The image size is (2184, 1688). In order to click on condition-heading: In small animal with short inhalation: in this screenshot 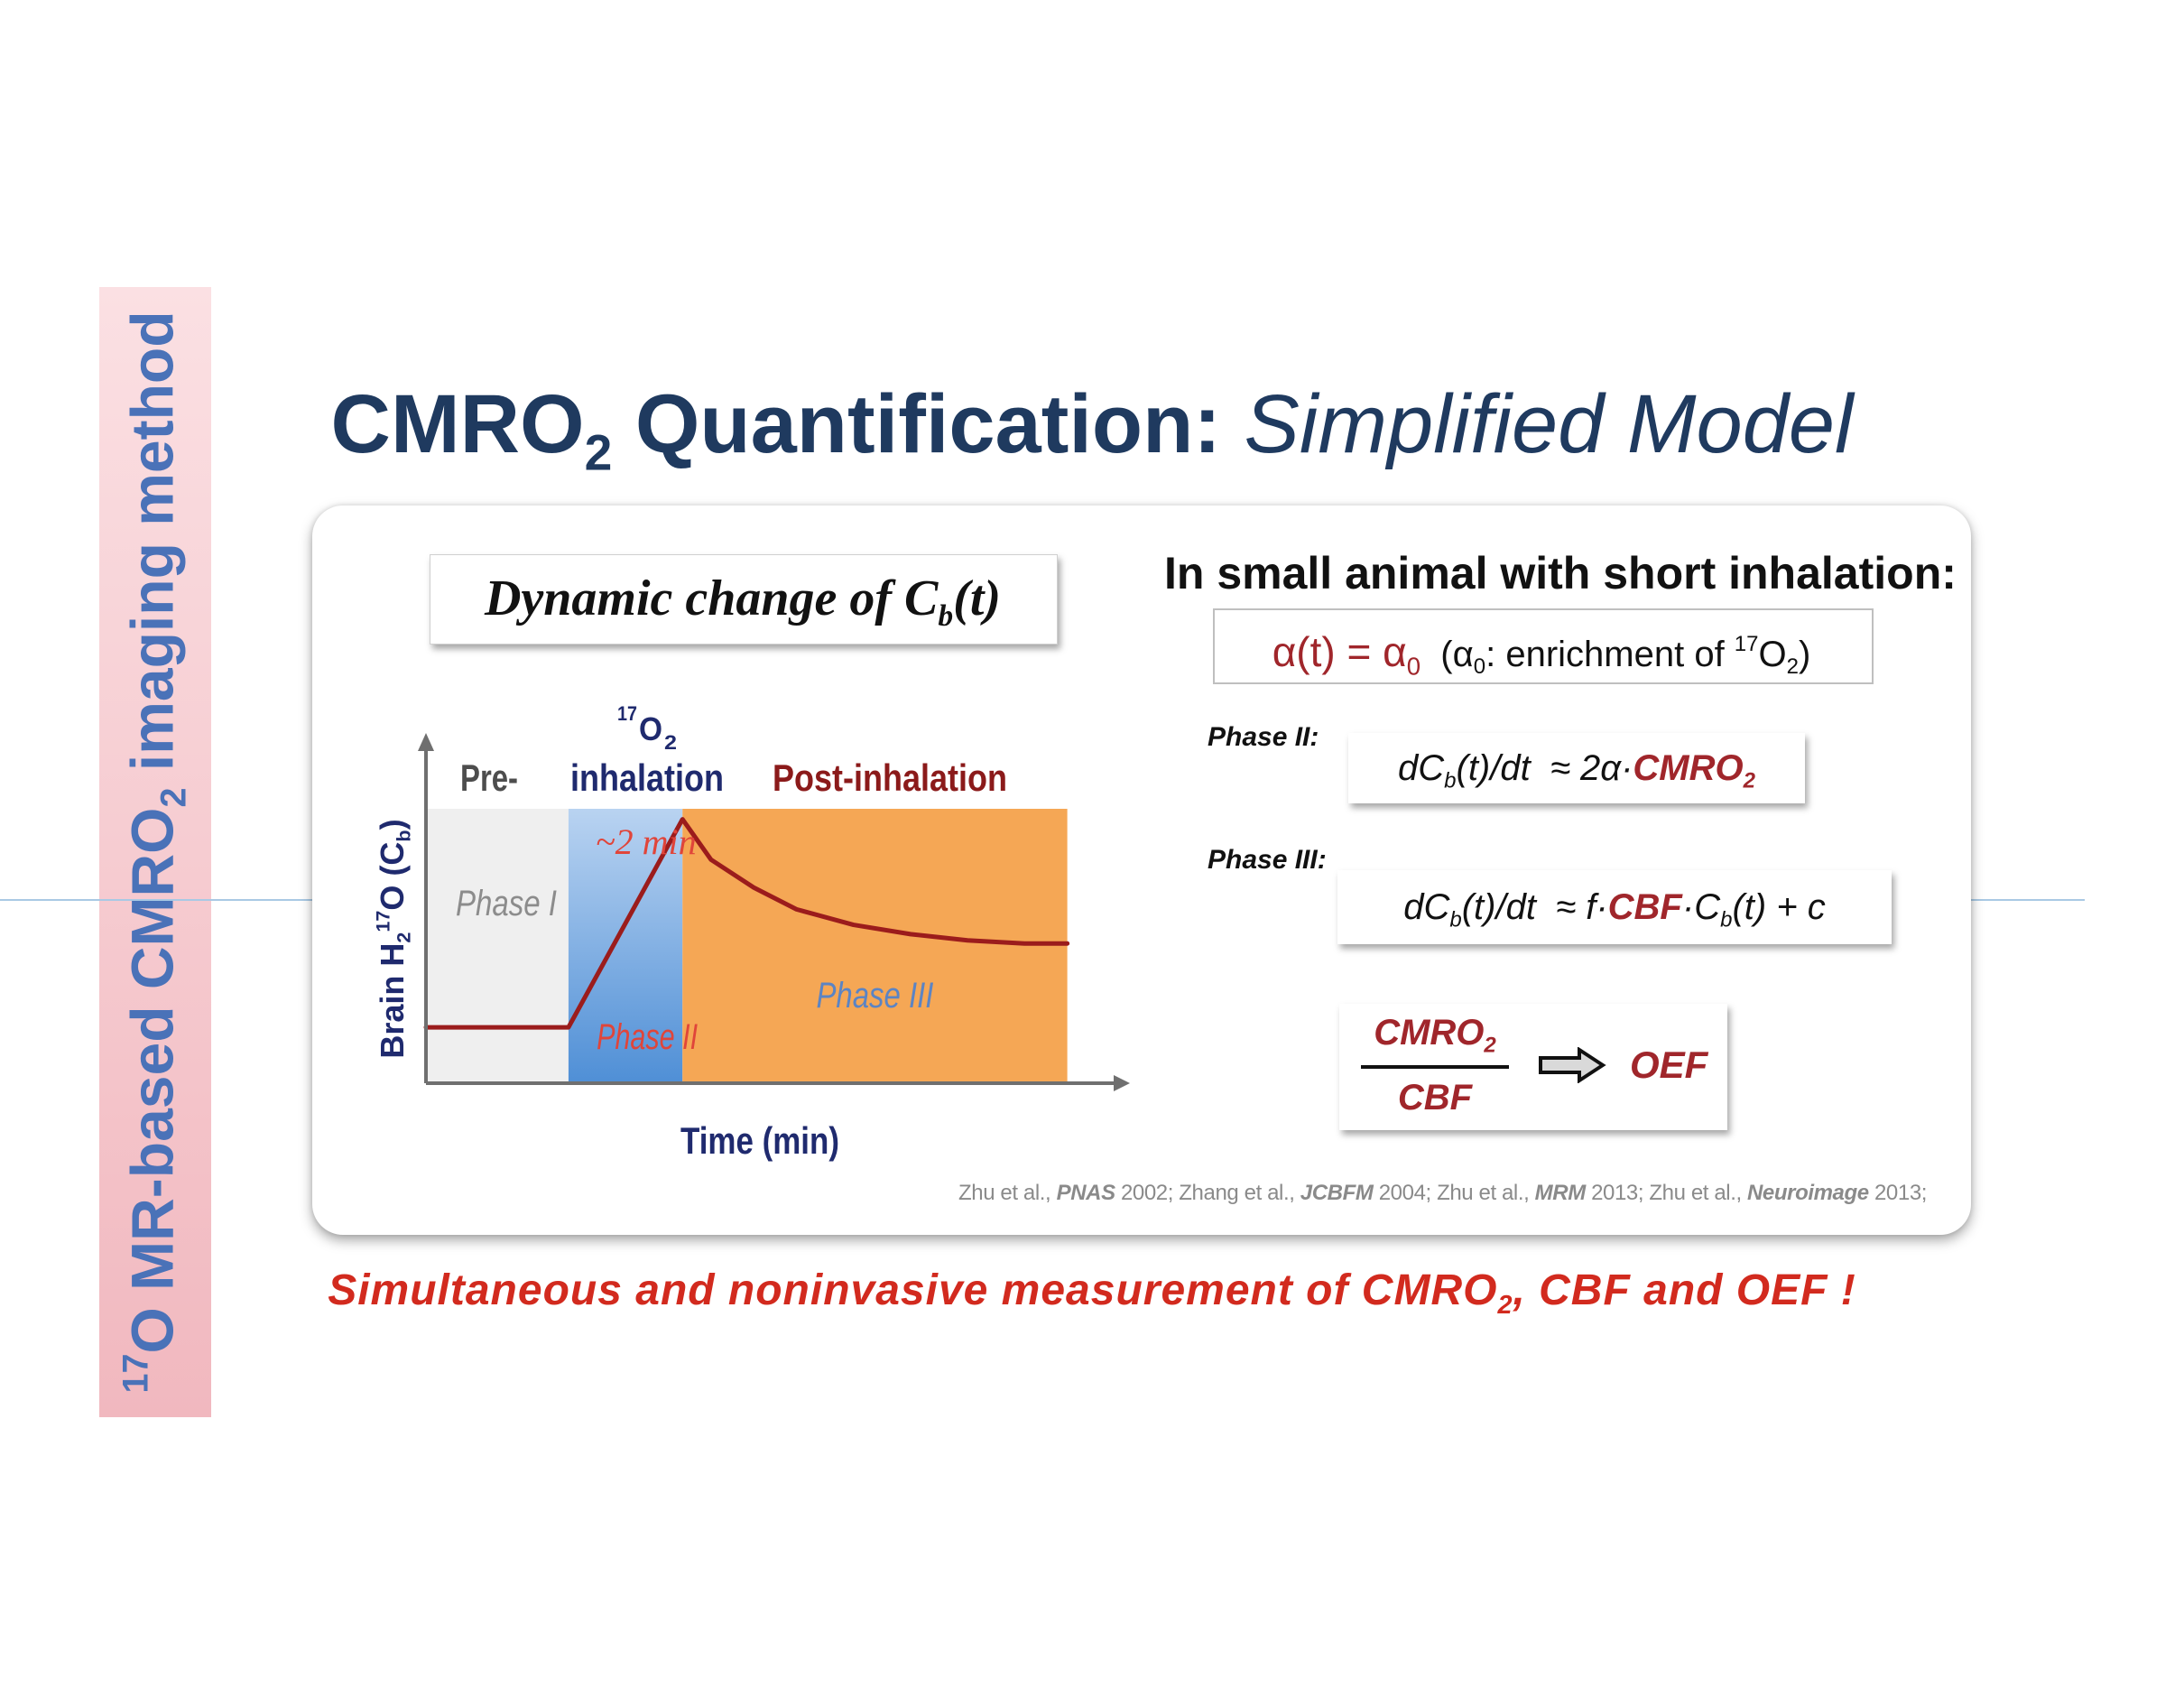, I will do `click(1560, 573)`.